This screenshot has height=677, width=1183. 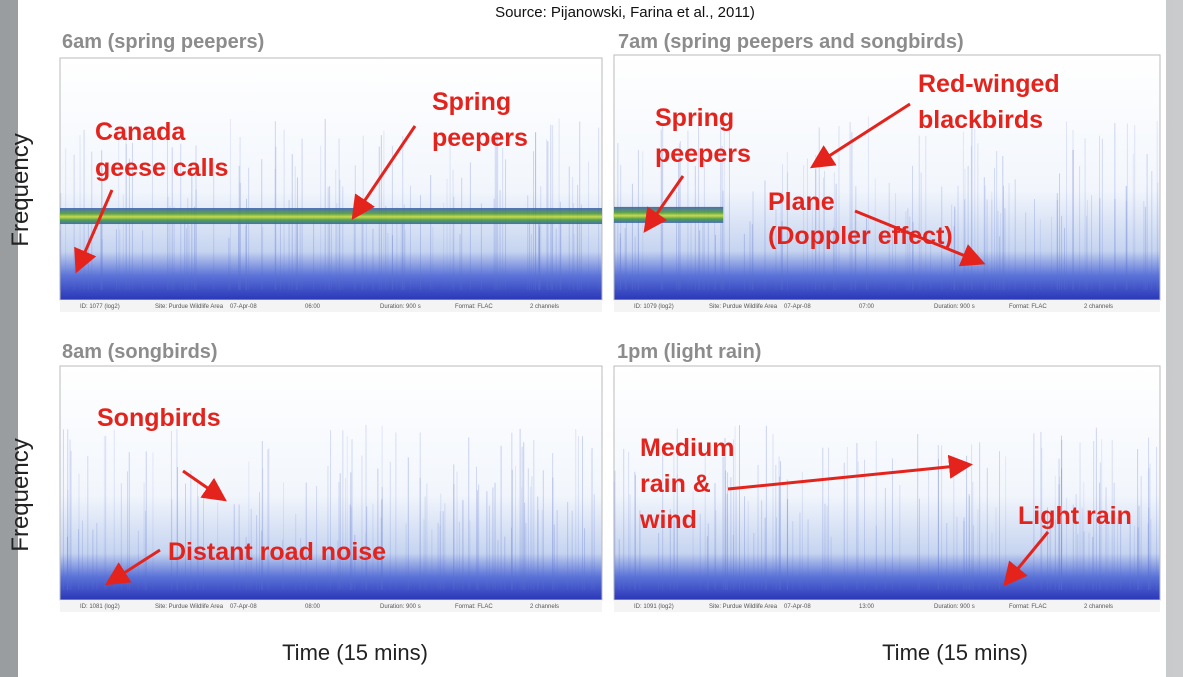 I want to click on annotation: Light rain, so click(x=1075, y=516).